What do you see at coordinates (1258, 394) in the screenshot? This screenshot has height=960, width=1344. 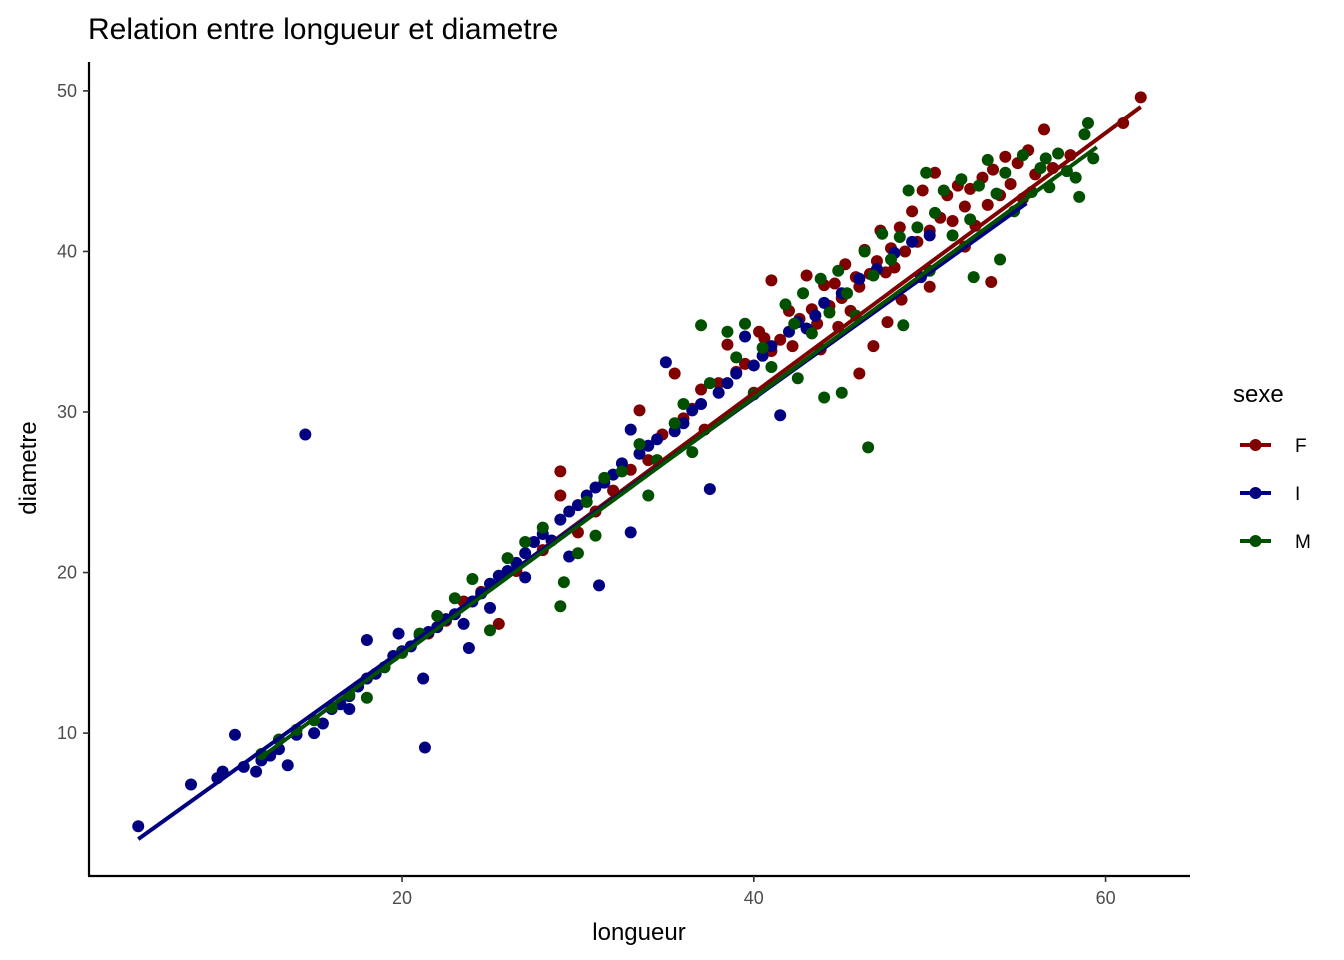 I see `legend-title: sexe` at bounding box center [1258, 394].